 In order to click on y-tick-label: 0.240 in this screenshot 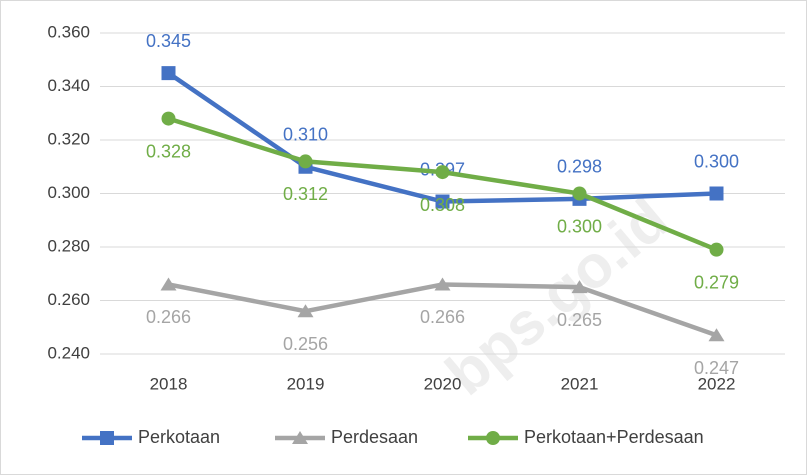, I will do `click(68, 352)`.